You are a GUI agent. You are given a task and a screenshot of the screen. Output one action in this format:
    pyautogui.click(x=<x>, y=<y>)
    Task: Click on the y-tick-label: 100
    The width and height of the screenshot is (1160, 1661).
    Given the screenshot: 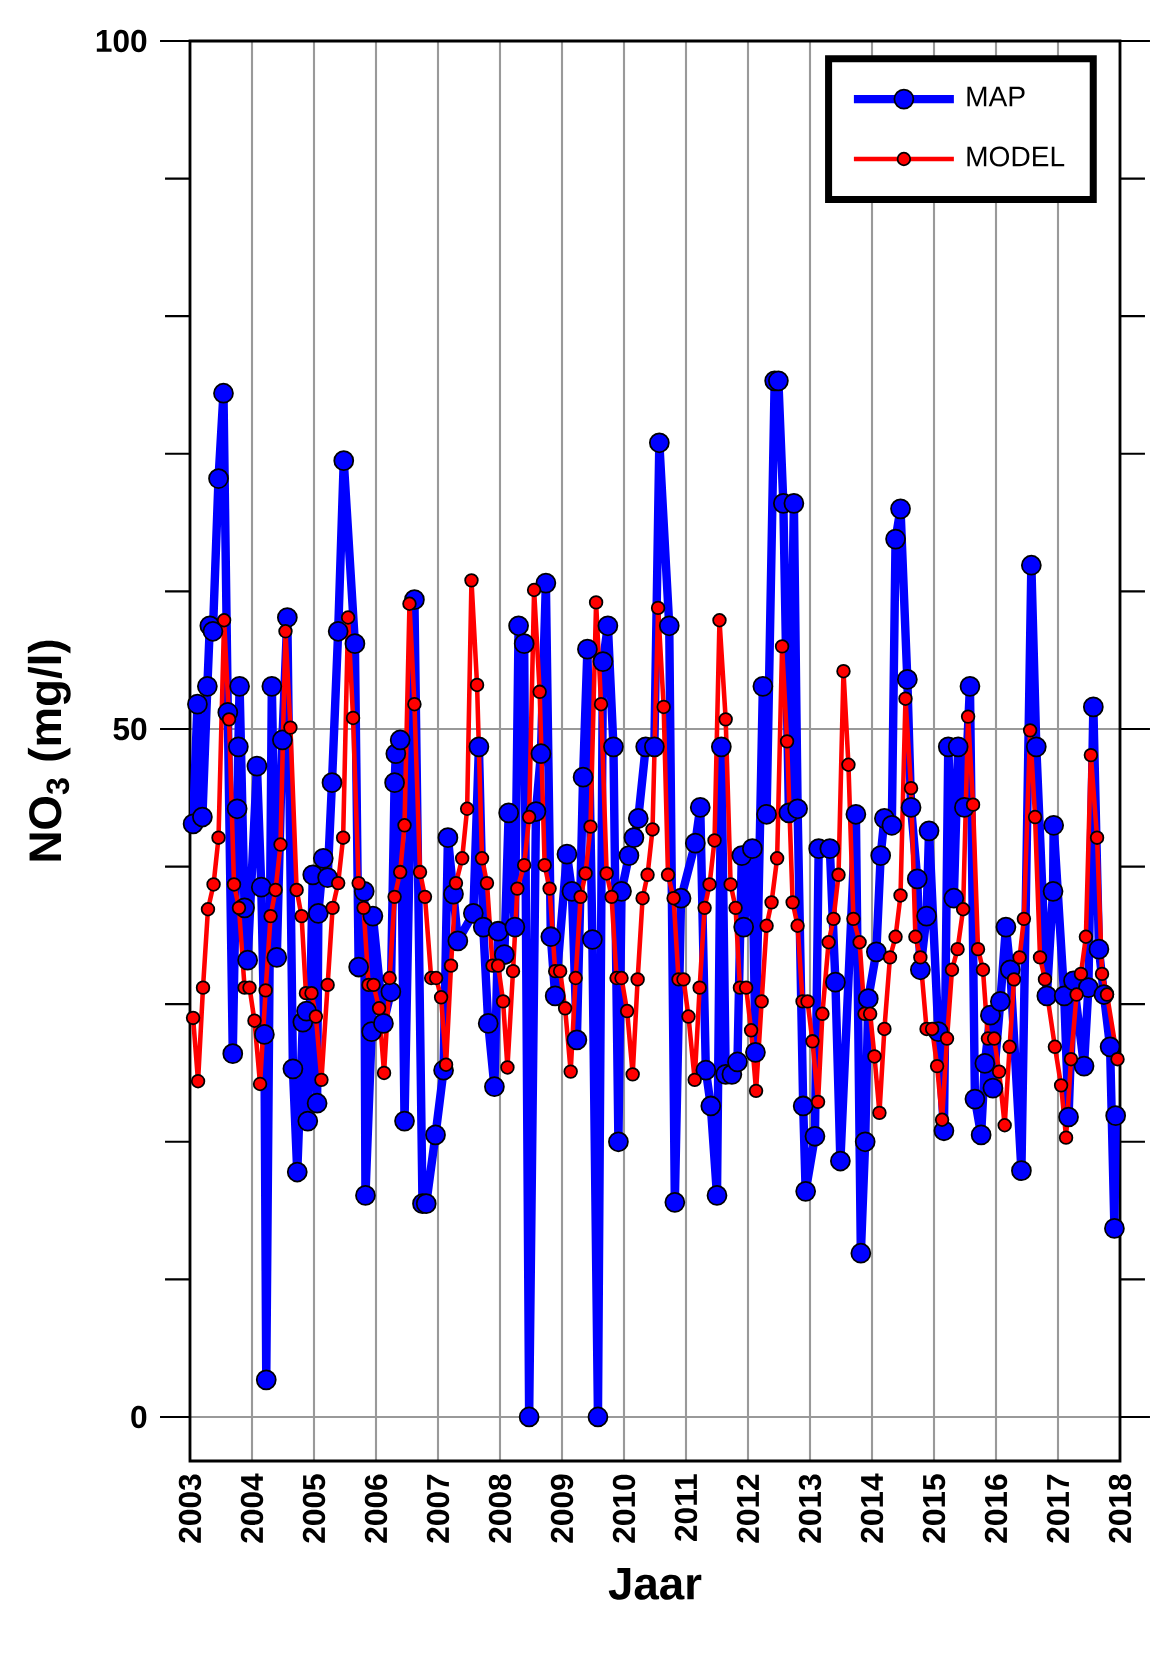 What is the action you would take?
    pyautogui.click(x=121, y=41)
    